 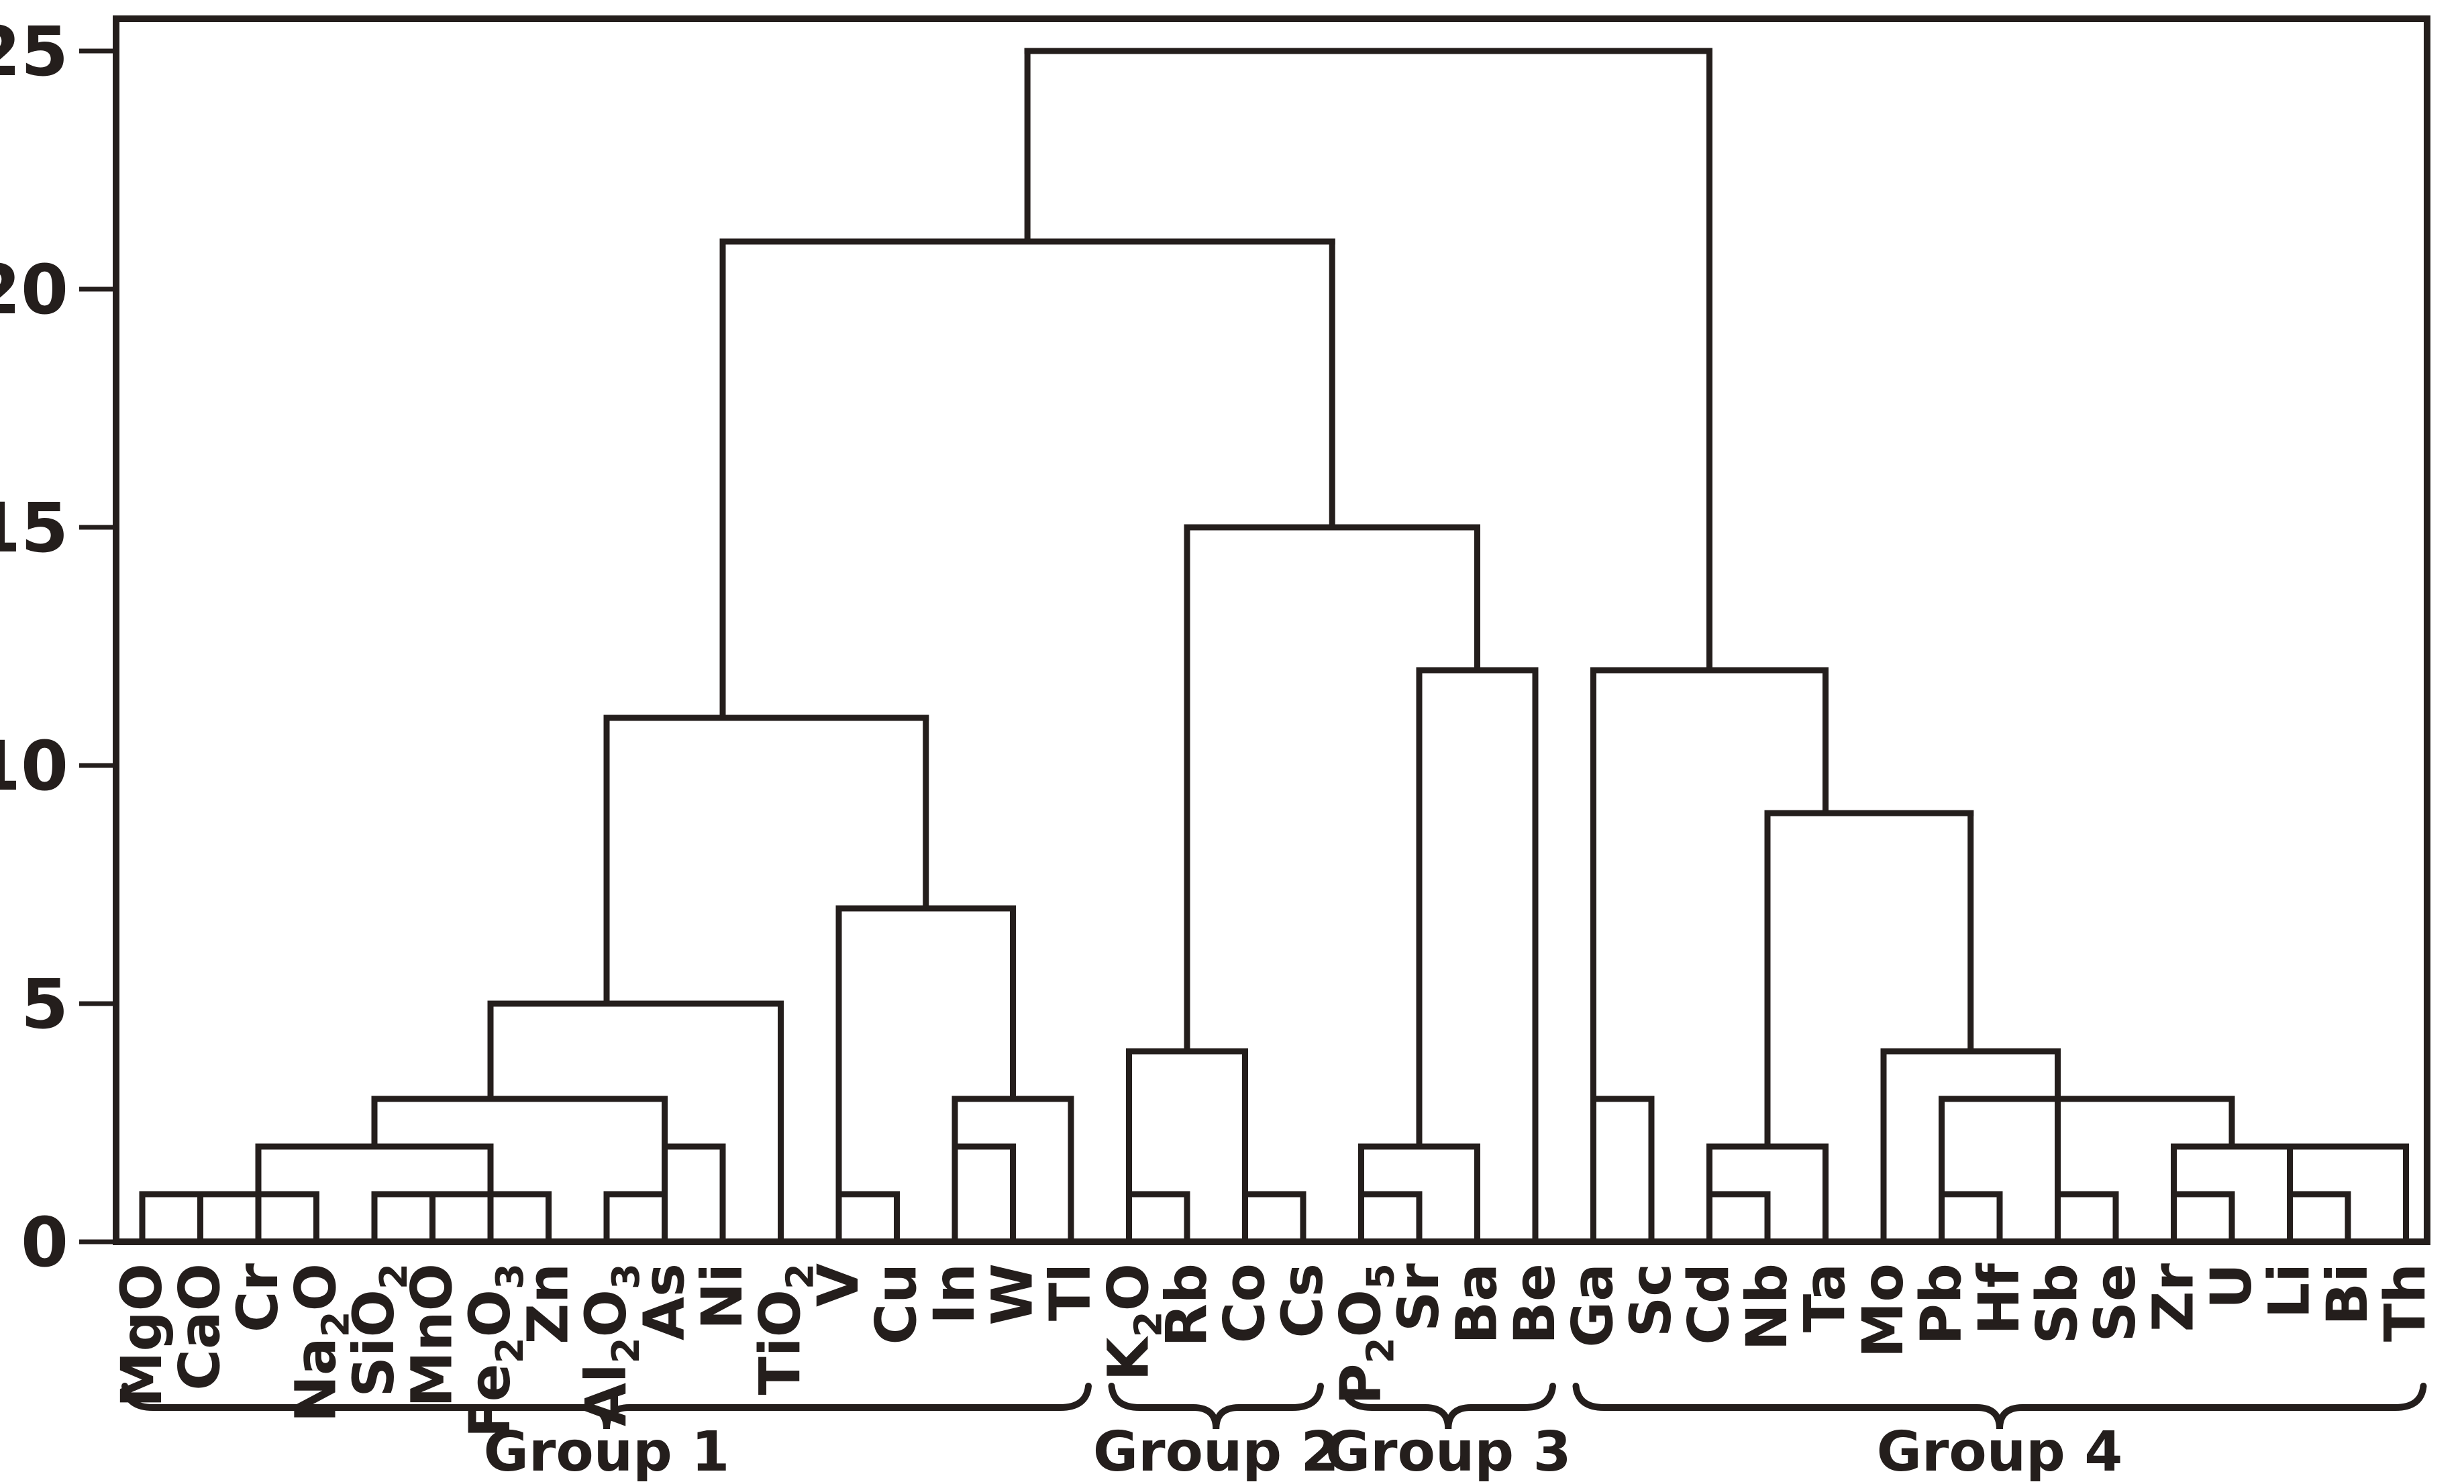 What do you see at coordinates (34, 290) in the screenshot?
I see `y-tick-label: 20` at bounding box center [34, 290].